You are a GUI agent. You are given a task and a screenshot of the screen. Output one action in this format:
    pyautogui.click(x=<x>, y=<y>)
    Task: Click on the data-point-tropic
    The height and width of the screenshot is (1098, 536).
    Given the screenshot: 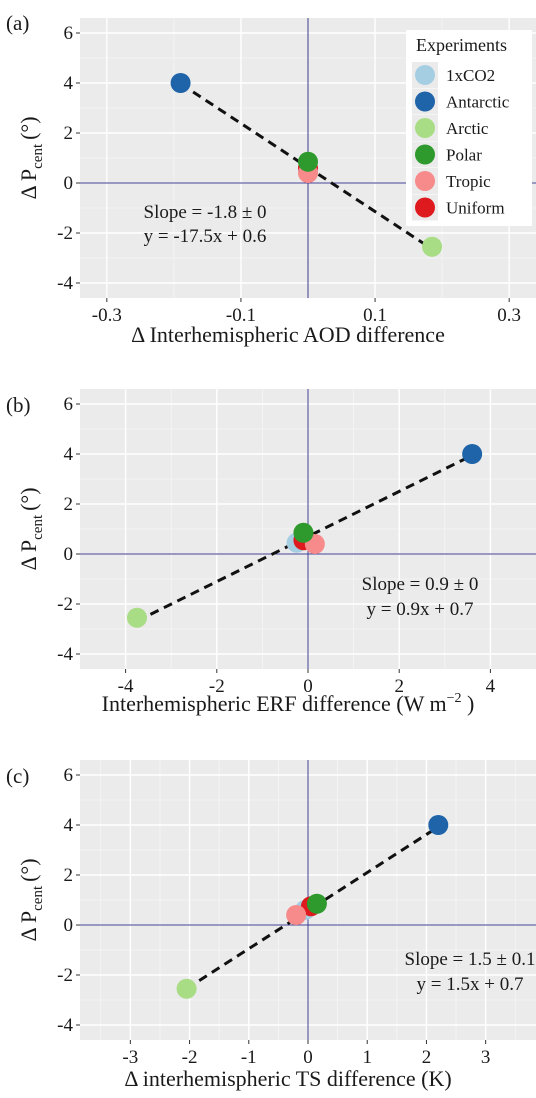 What is the action you would take?
    pyautogui.click(x=296, y=915)
    